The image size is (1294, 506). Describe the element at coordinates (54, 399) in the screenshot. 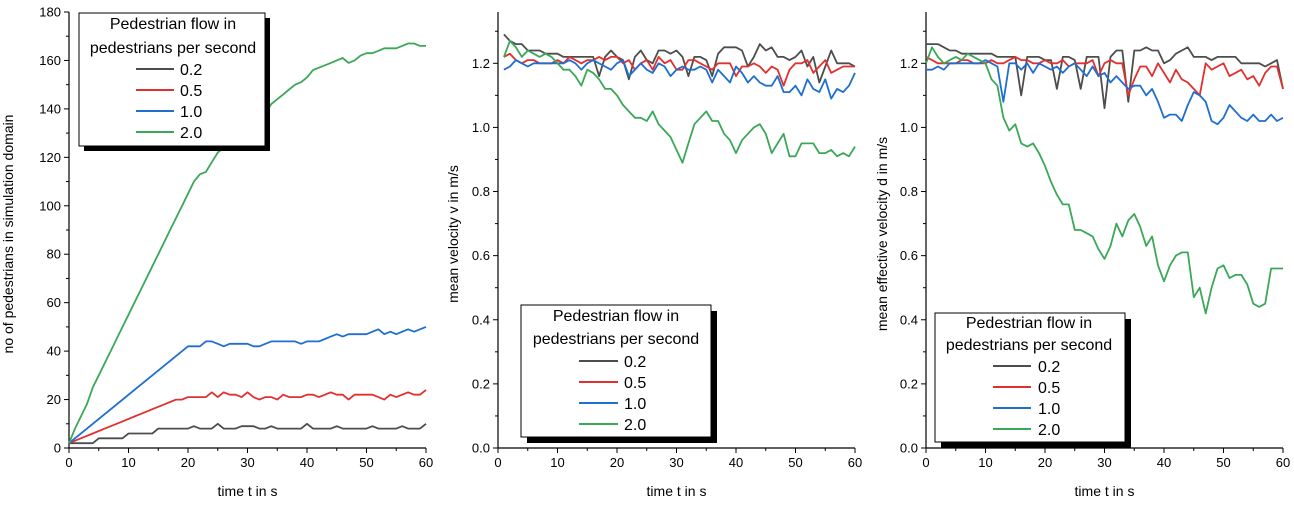

I see `y-tick-label: 20` at that location.